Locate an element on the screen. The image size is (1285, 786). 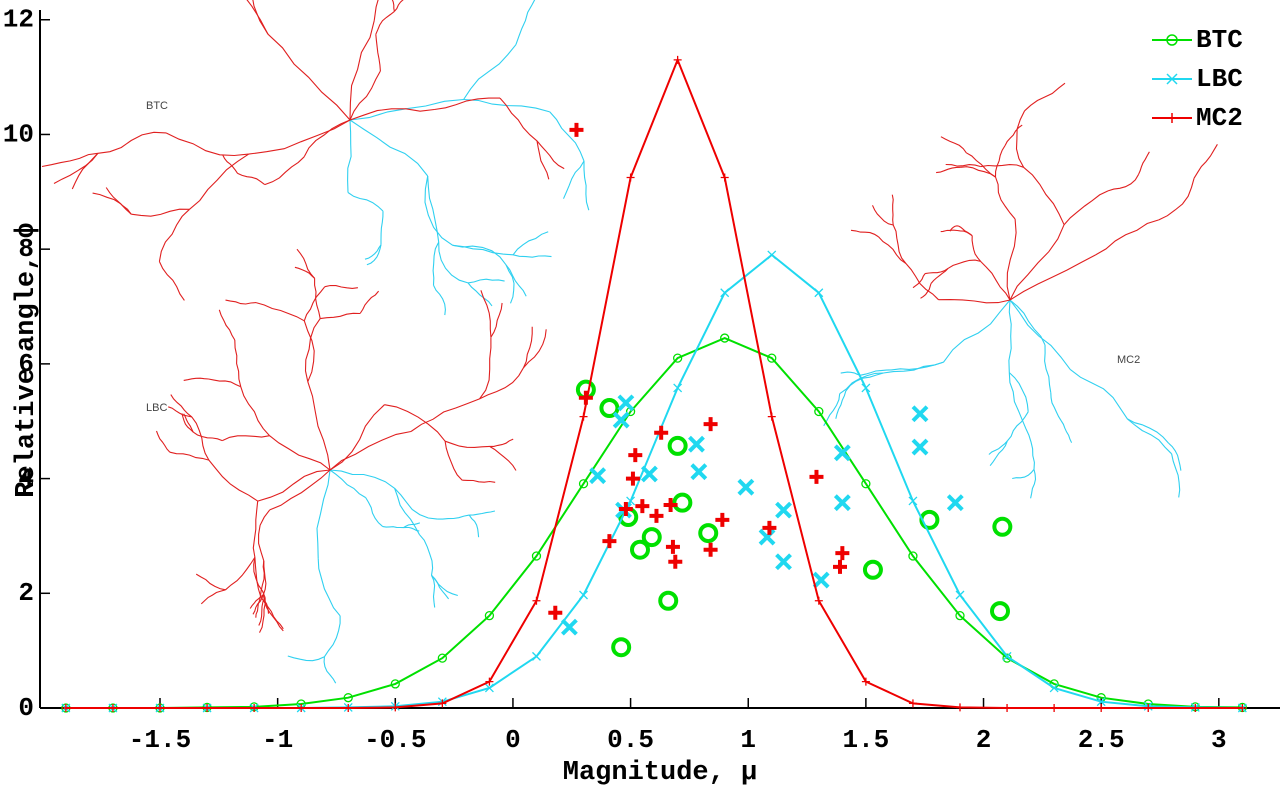
x-tick-label: 2.5 is located at coordinates (1101, 740).